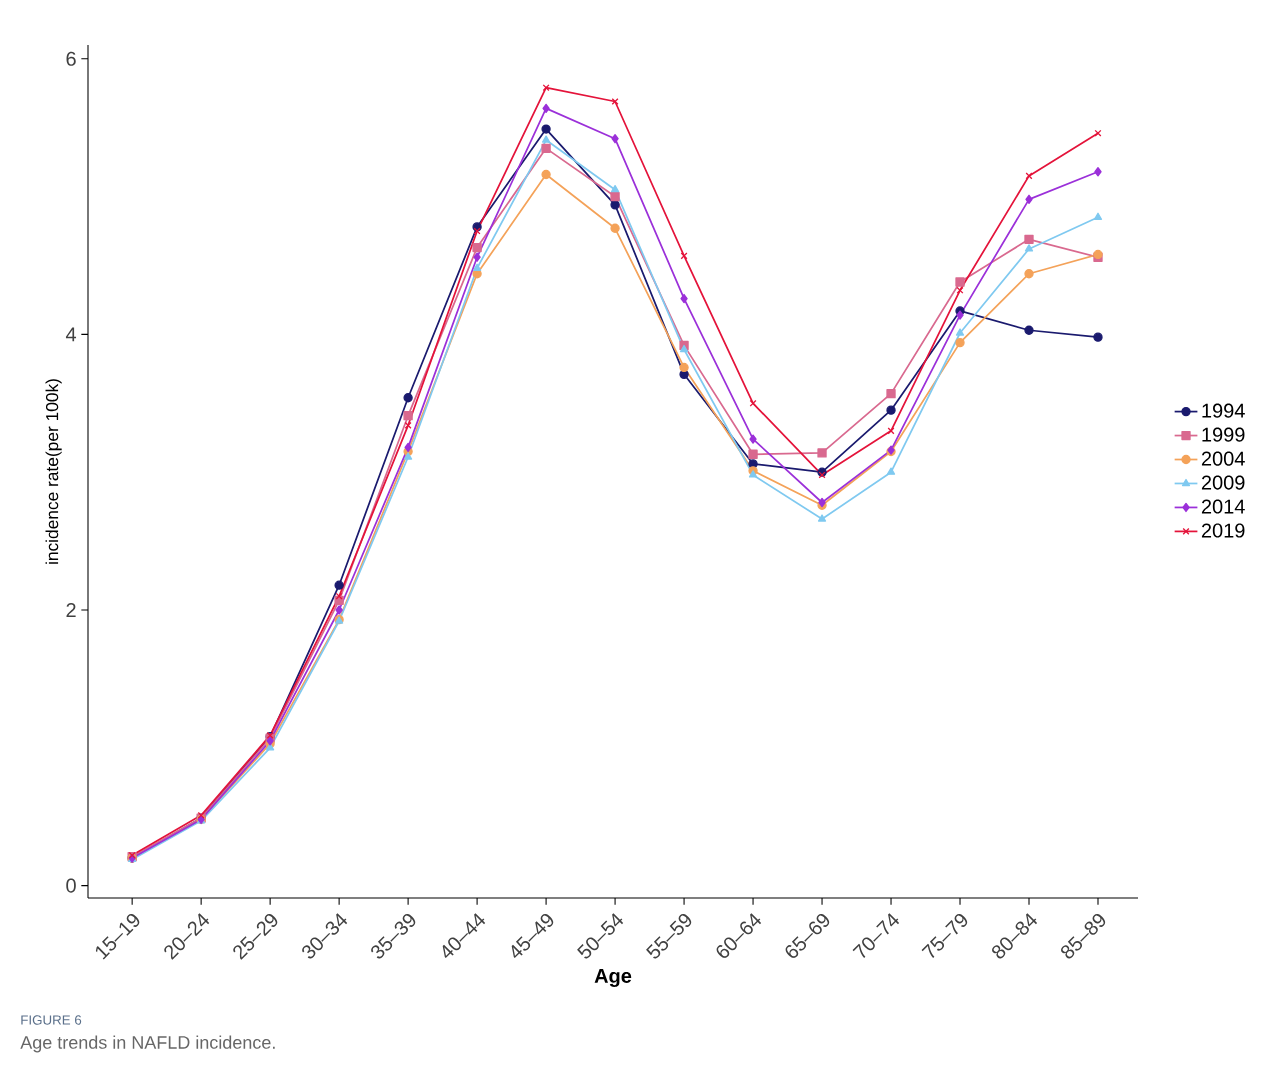  Describe the element at coordinates (53, 471) in the screenshot. I see `y-axis-title: incidence rate(per 100k)` at that location.